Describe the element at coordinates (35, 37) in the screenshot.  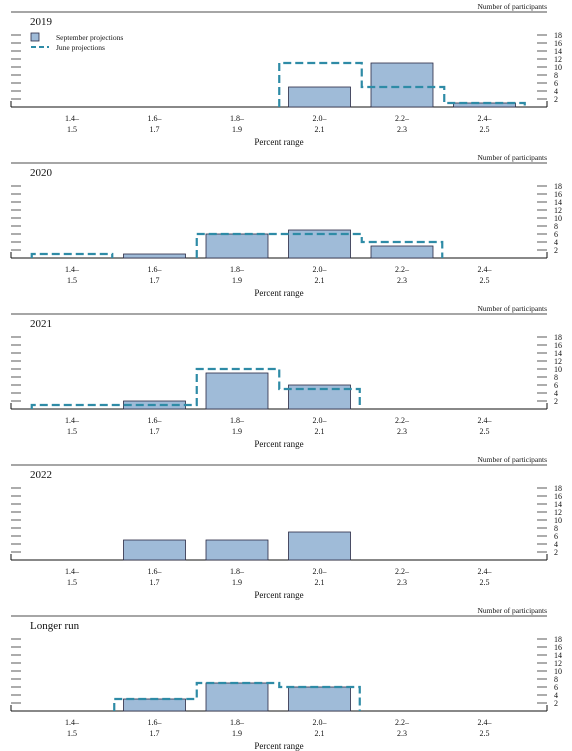
I see `legend-swatch-september` at that location.